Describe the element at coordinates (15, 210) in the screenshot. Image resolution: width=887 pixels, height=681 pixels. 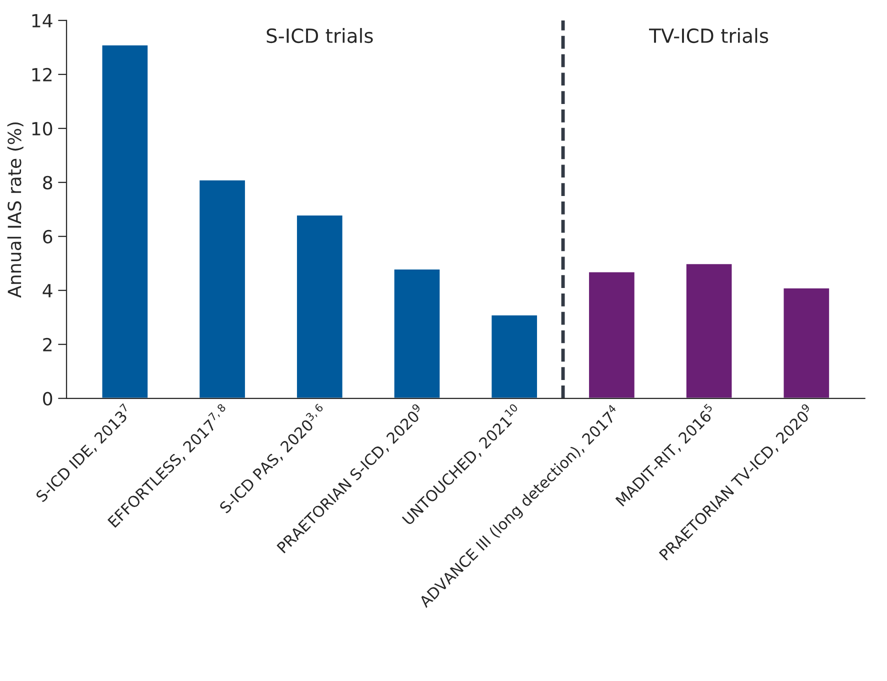
I see `y-axis-title: Annual IAS rate (%)` at that location.